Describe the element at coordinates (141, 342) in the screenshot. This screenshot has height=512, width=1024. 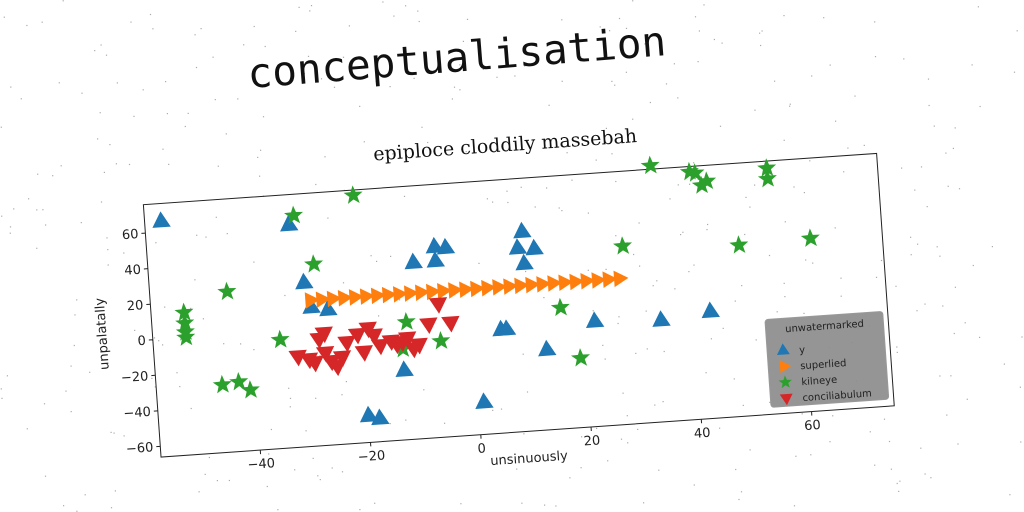
I see `y-tick-label: 0` at that location.